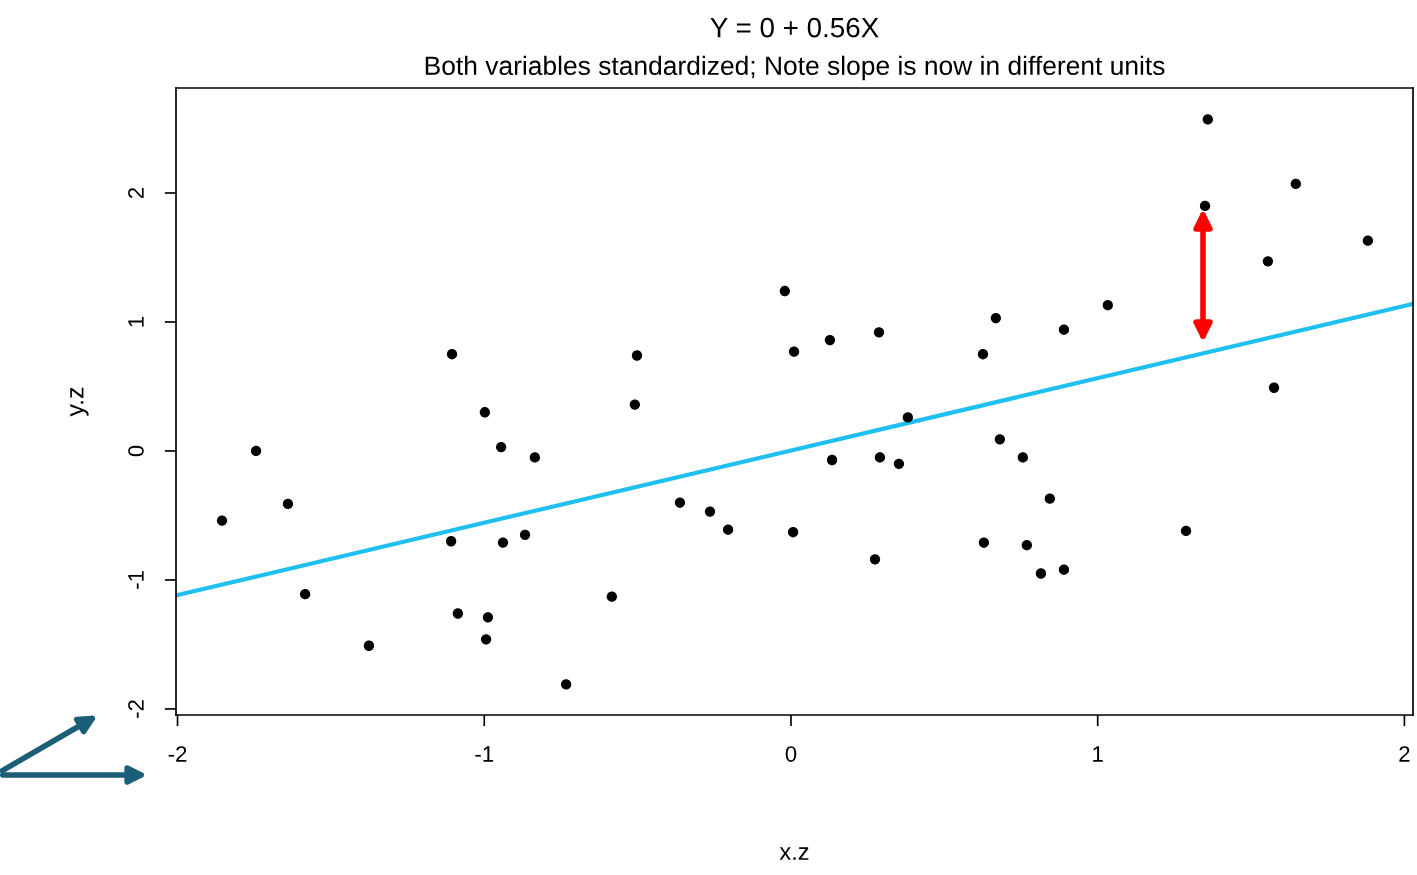  I want to click on x-tick-label: 1, so click(1098, 754).